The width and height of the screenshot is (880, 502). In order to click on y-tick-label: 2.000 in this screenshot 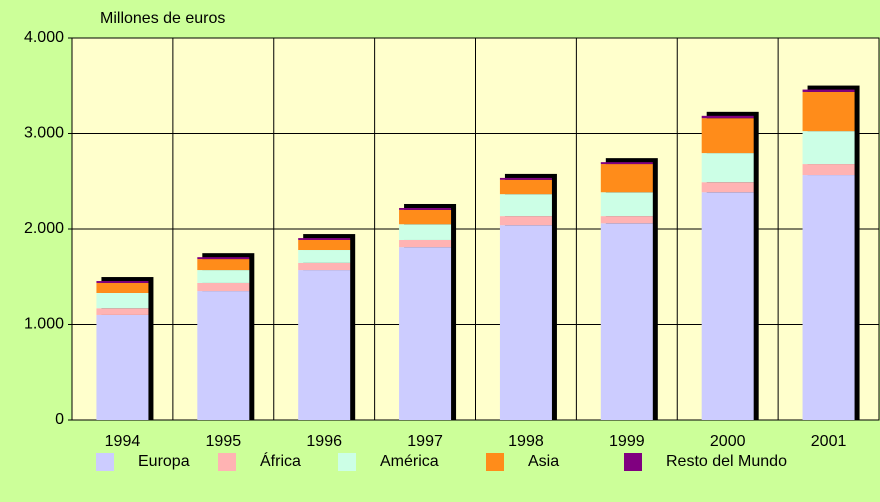, I will do `click(44, 228)`.